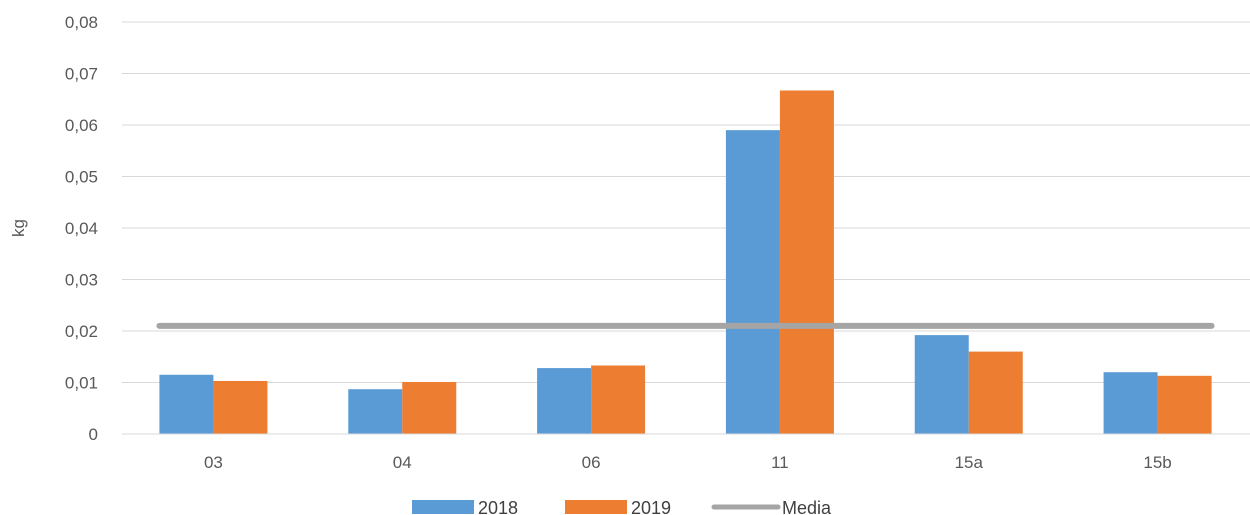  I want to click on bar-2018-15a, so click(941, 384).